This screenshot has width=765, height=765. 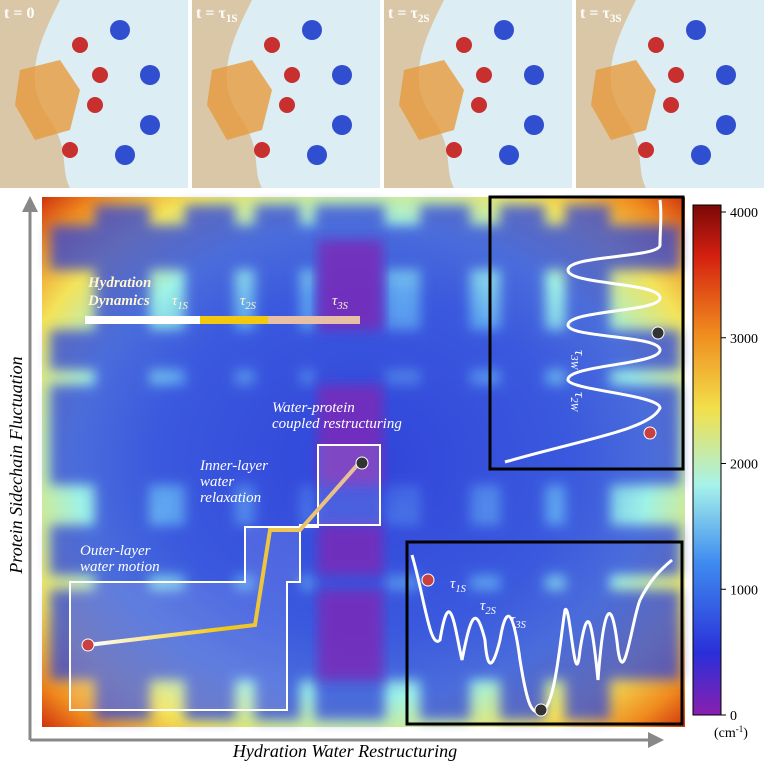 I want to click on colorbar-tick-label: 0, so click(x=733, y=716).